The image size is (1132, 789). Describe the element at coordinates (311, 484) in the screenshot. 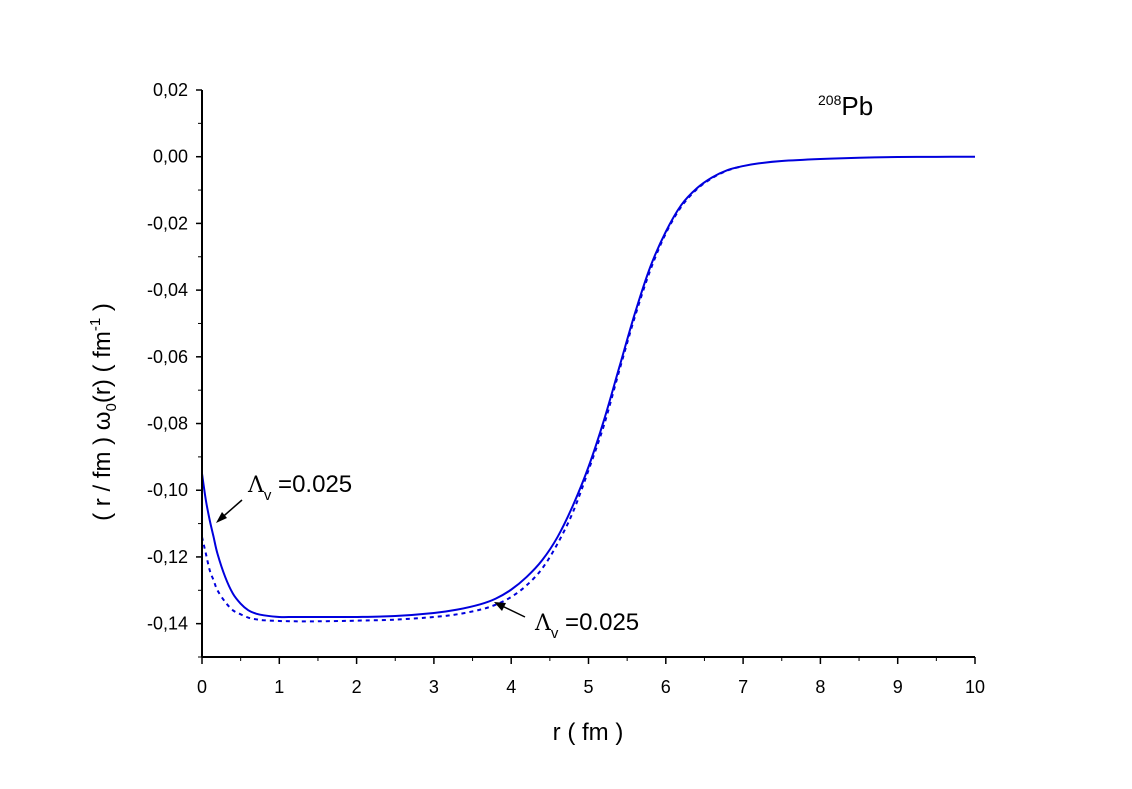

I see `annotation-1-value: =0.025` at that location.